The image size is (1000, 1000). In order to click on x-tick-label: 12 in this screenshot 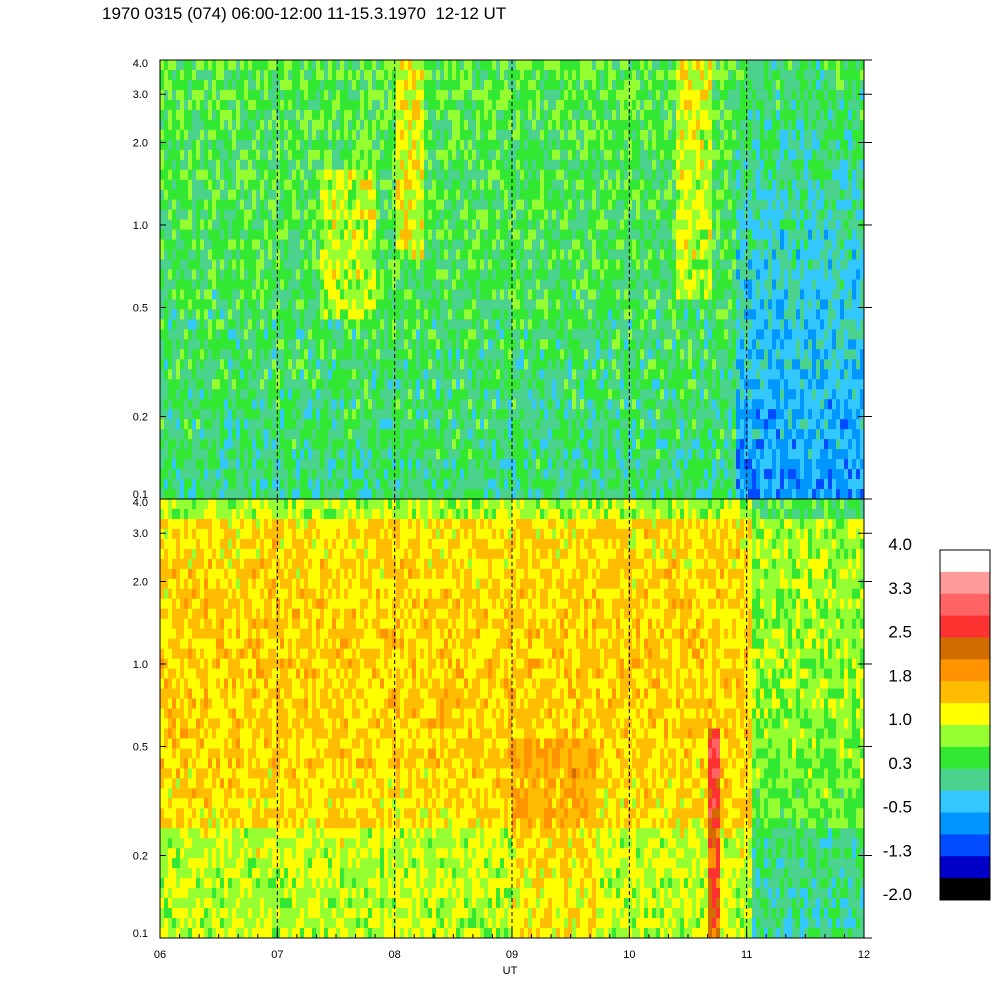, I will do `click(864, 955)`.